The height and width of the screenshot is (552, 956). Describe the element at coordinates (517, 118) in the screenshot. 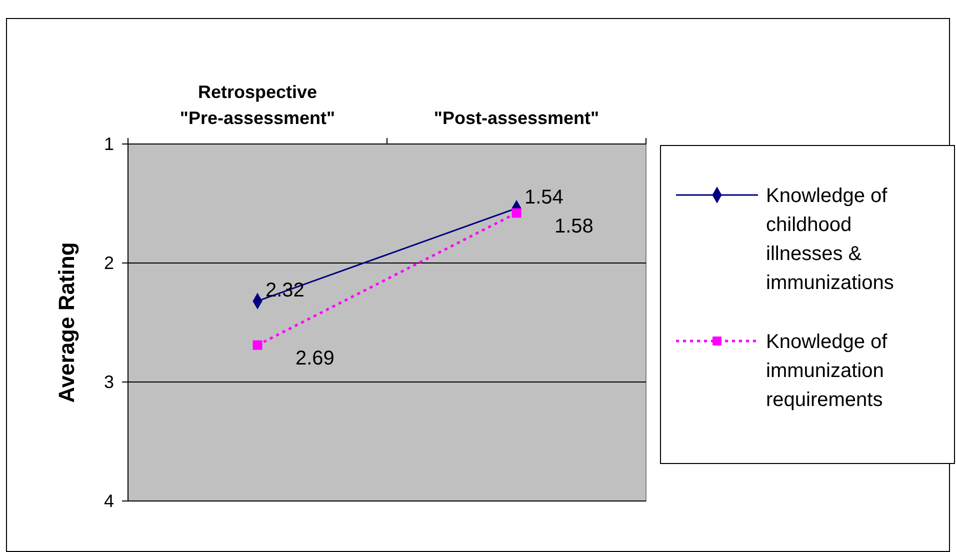

I see `x-tick-label: "Post-assessment"` at that location.